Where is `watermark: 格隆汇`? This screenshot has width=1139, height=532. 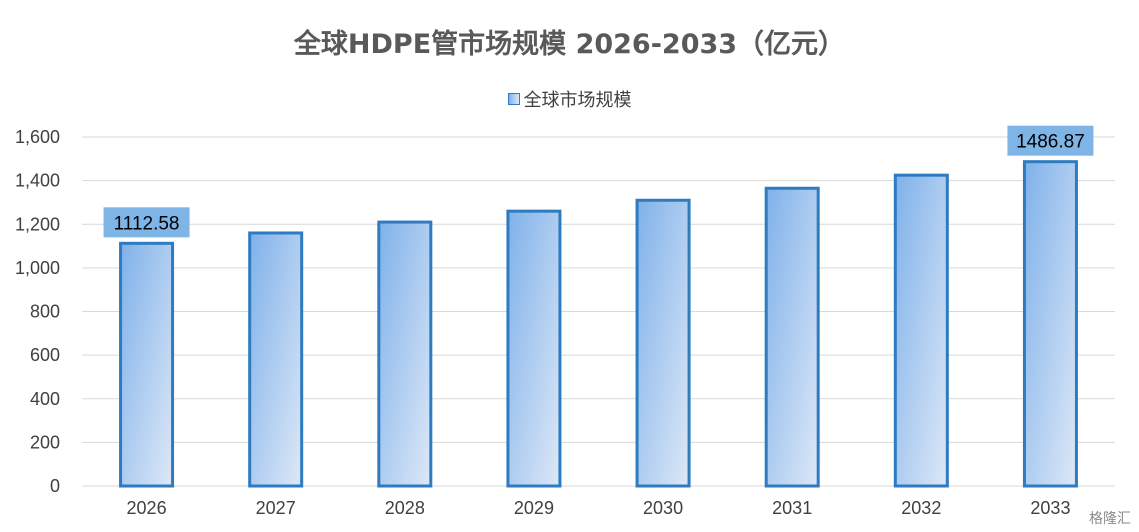 watermark: 格隆汇 is located at coordinates (1110, 519).